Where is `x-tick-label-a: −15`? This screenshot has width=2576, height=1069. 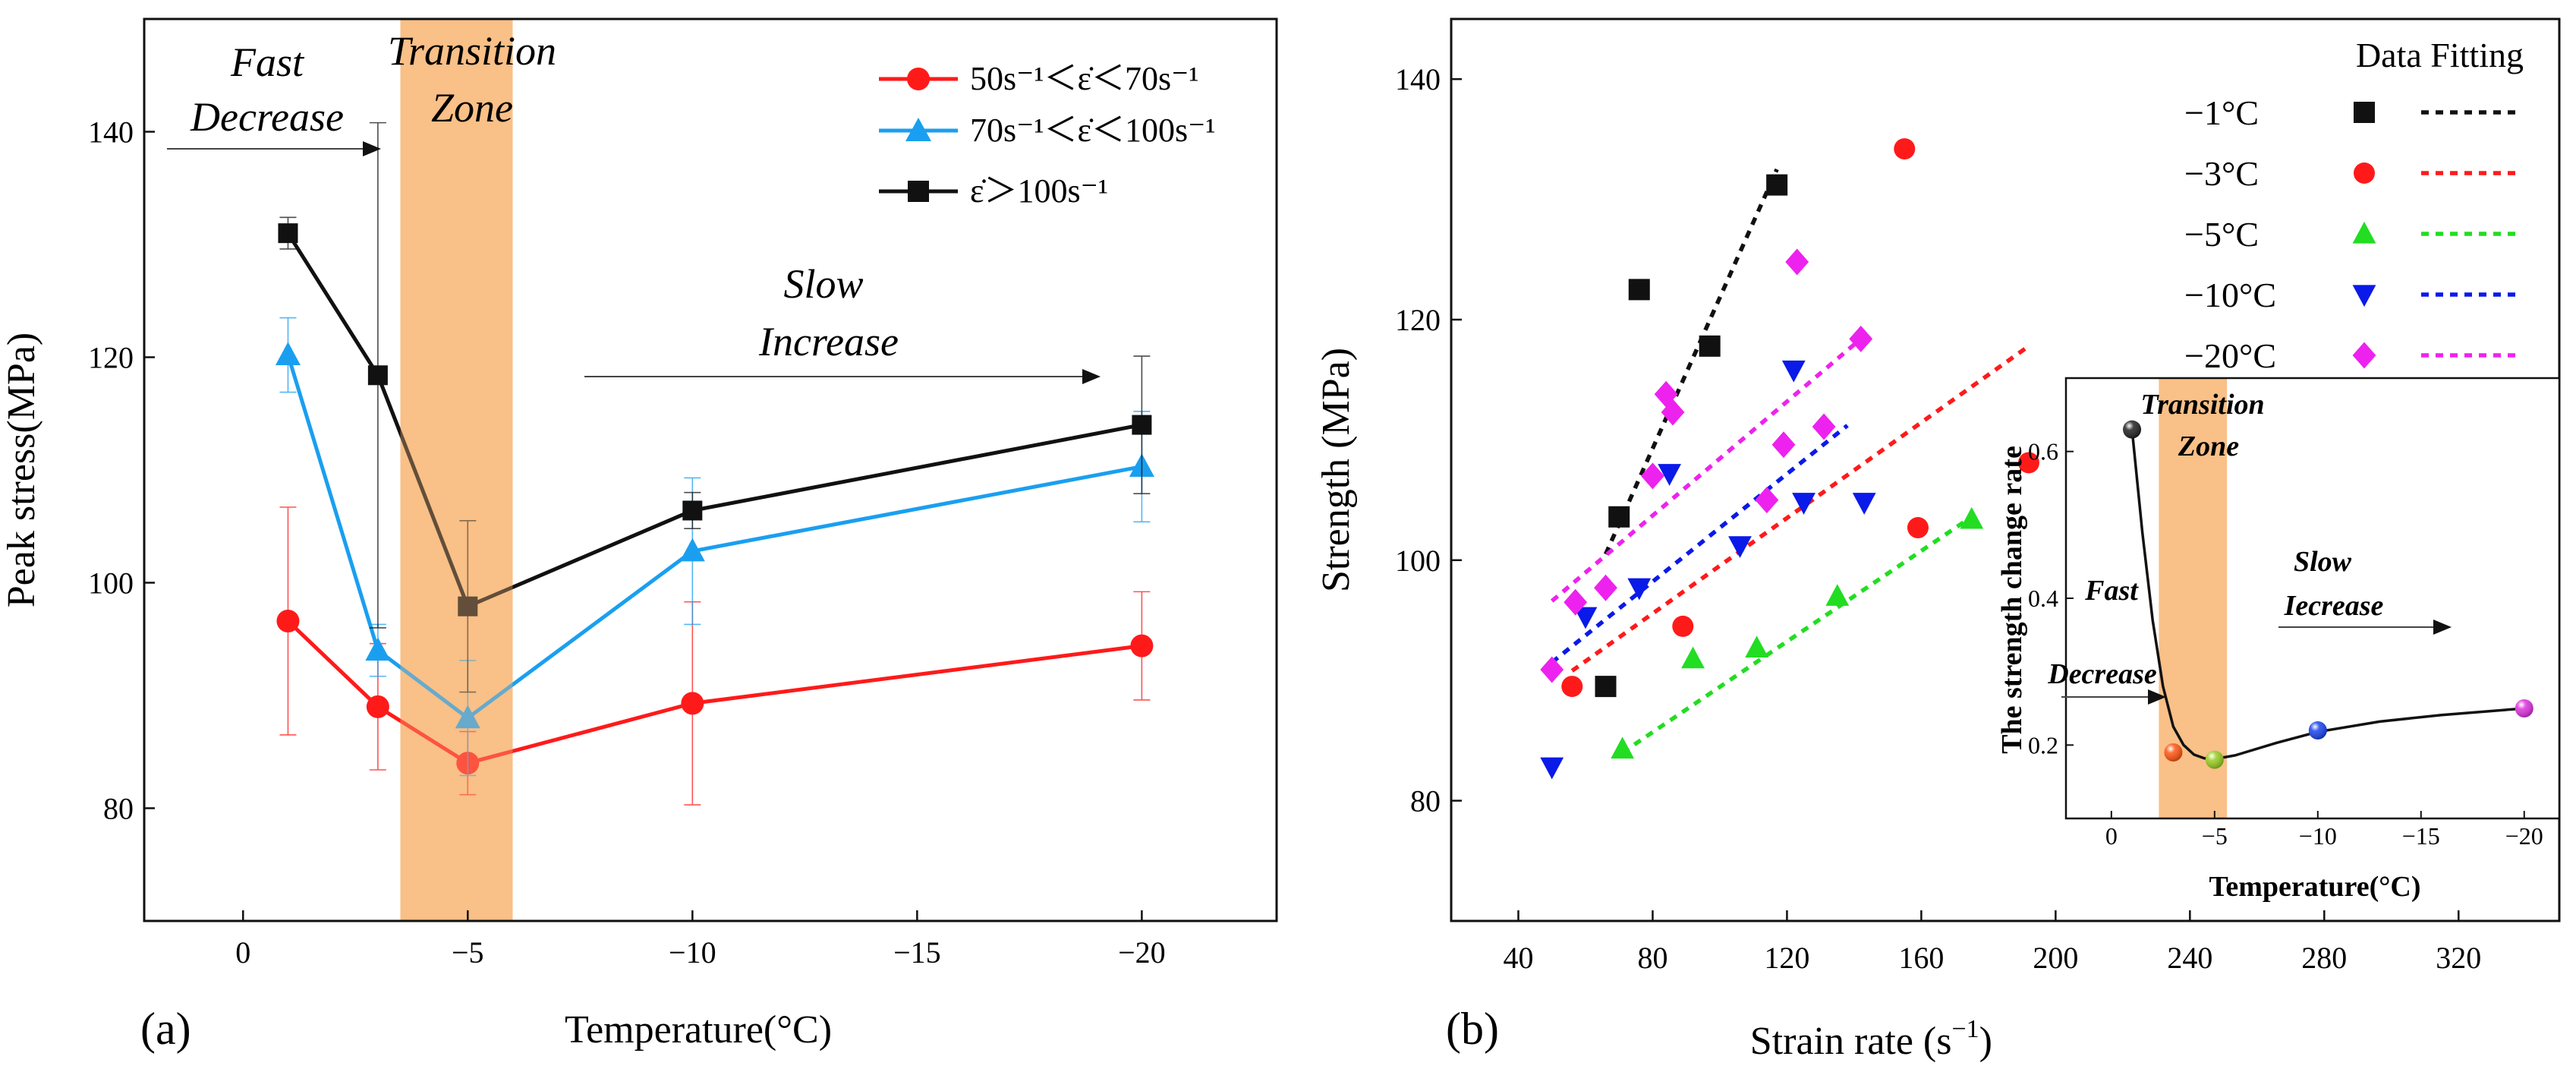
x-tick-label-a: −15 is located at coordinates (917, 953).